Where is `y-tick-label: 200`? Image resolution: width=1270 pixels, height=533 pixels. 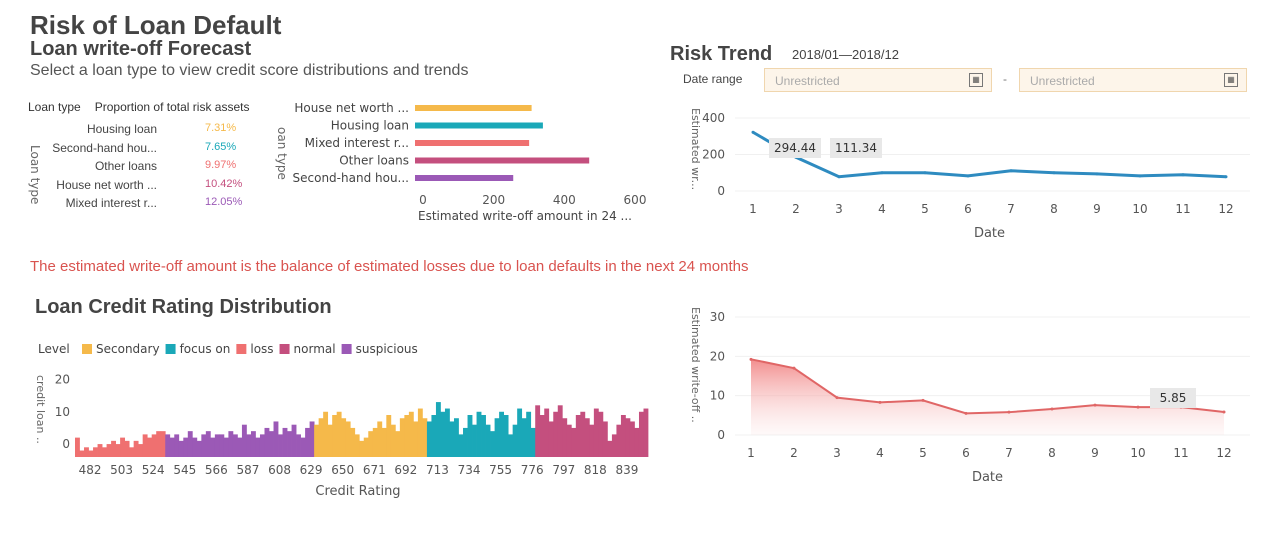
y-tick-label: 200 is located at coordinates (713, 155).